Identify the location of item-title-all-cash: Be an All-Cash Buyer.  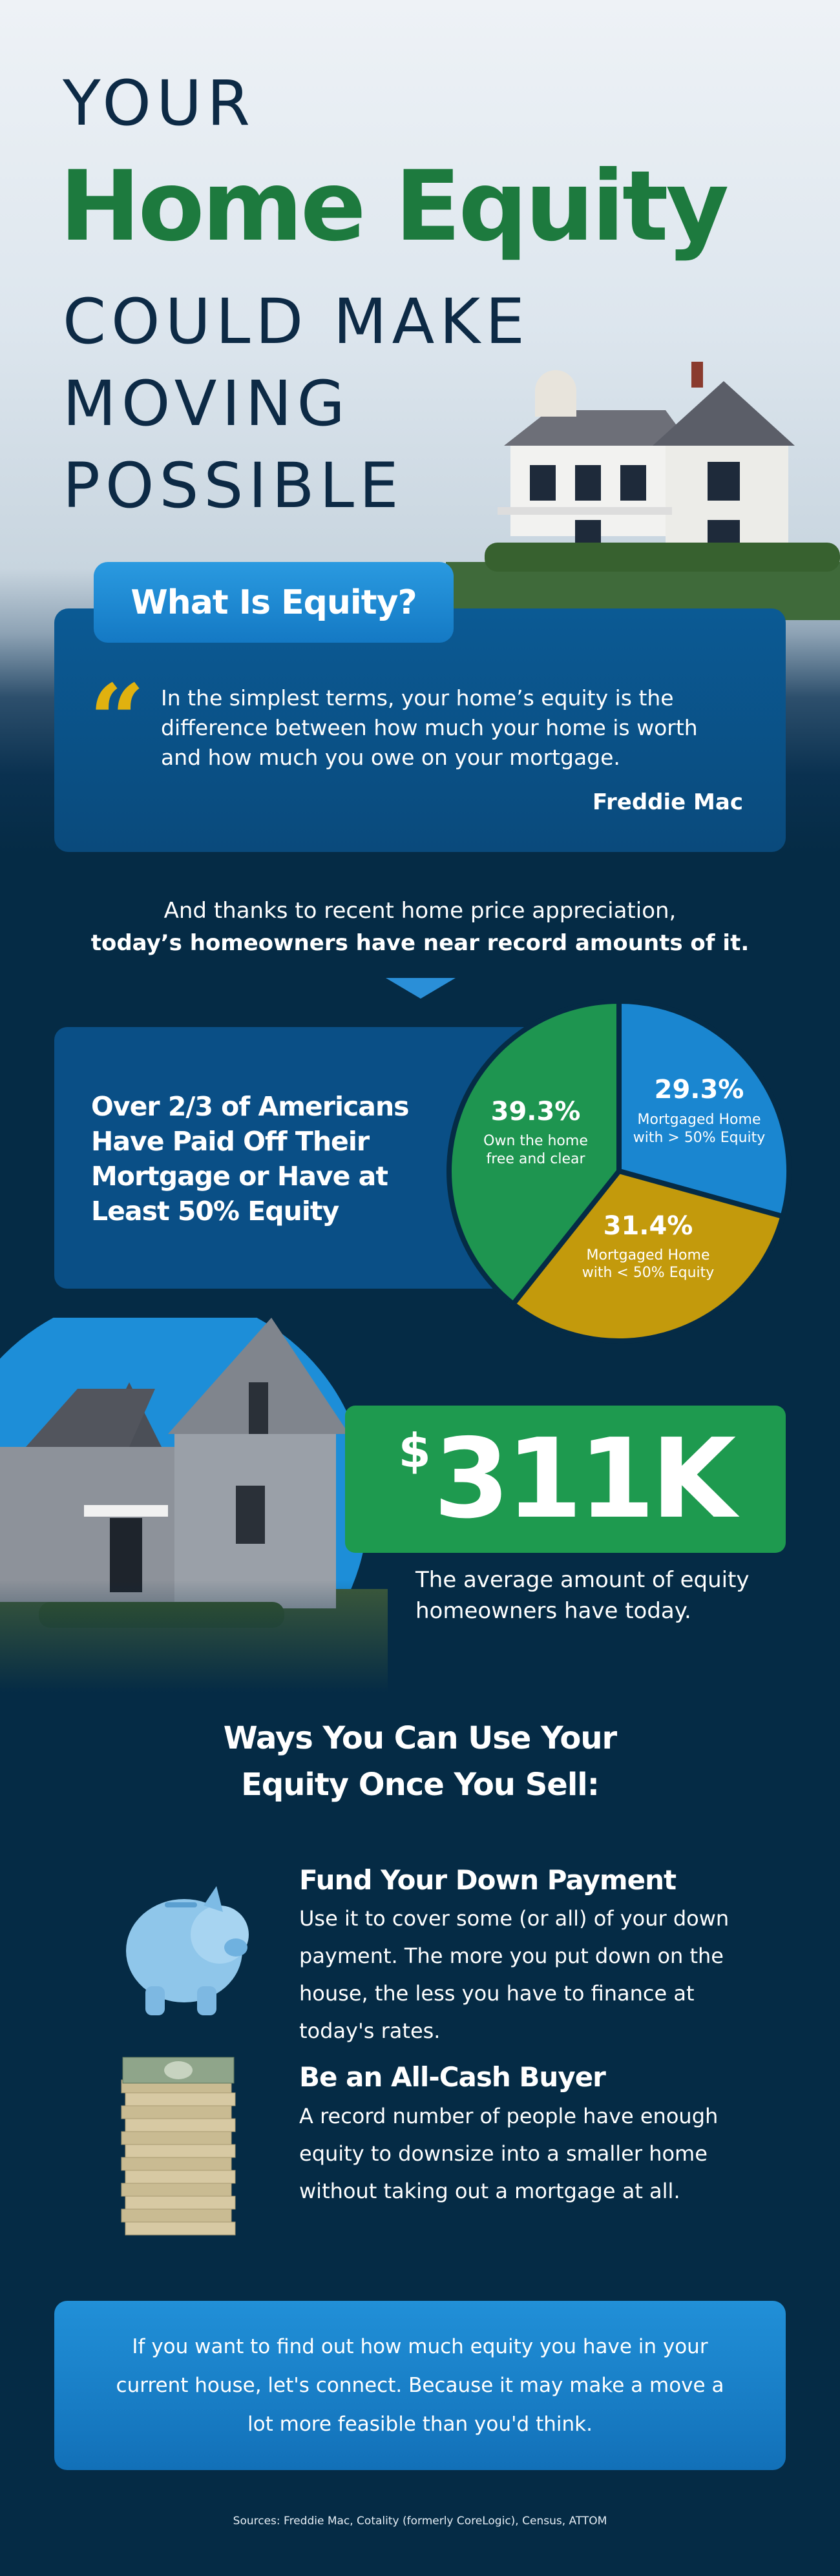
(452, 2077).